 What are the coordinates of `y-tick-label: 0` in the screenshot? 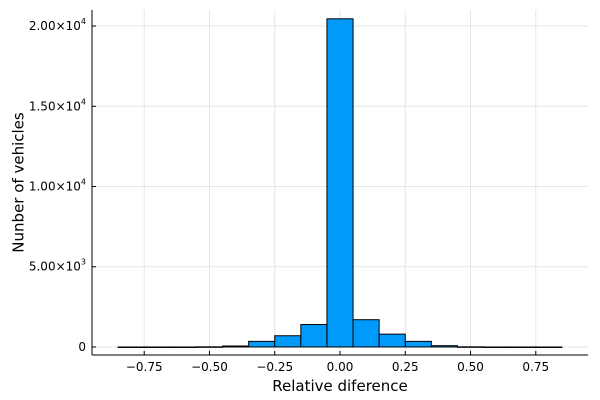 It's located at (82, 347).